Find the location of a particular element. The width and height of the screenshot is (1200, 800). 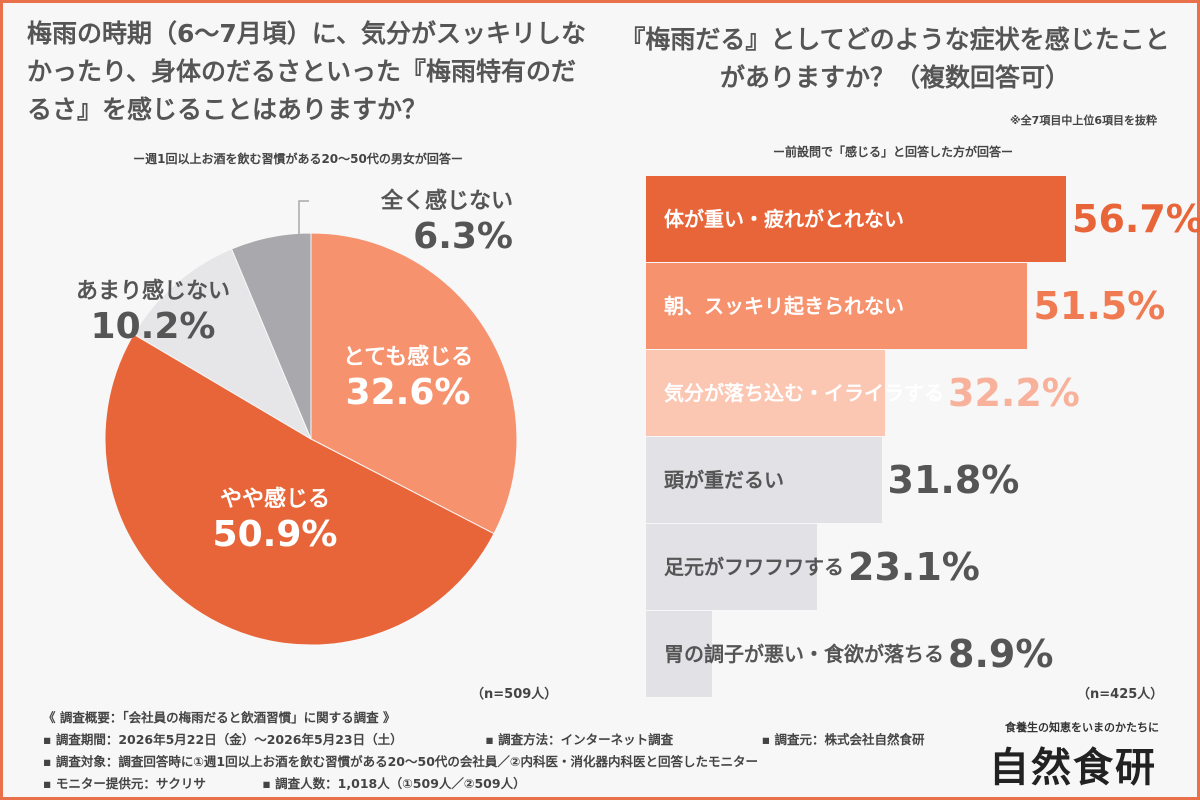

survey-period: ▪ 調査期間：2026年5月22日（金）〜2026年5月23日（土） is located at coordinates (223, 739).